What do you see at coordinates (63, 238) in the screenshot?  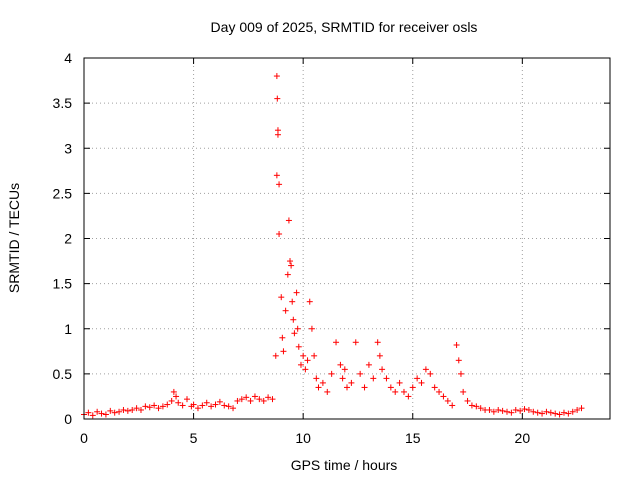 I see `y-tick-labels: 0 0.5 1 1.5 2 2.5 3 3.5 4` at bounding box center [63, 238].